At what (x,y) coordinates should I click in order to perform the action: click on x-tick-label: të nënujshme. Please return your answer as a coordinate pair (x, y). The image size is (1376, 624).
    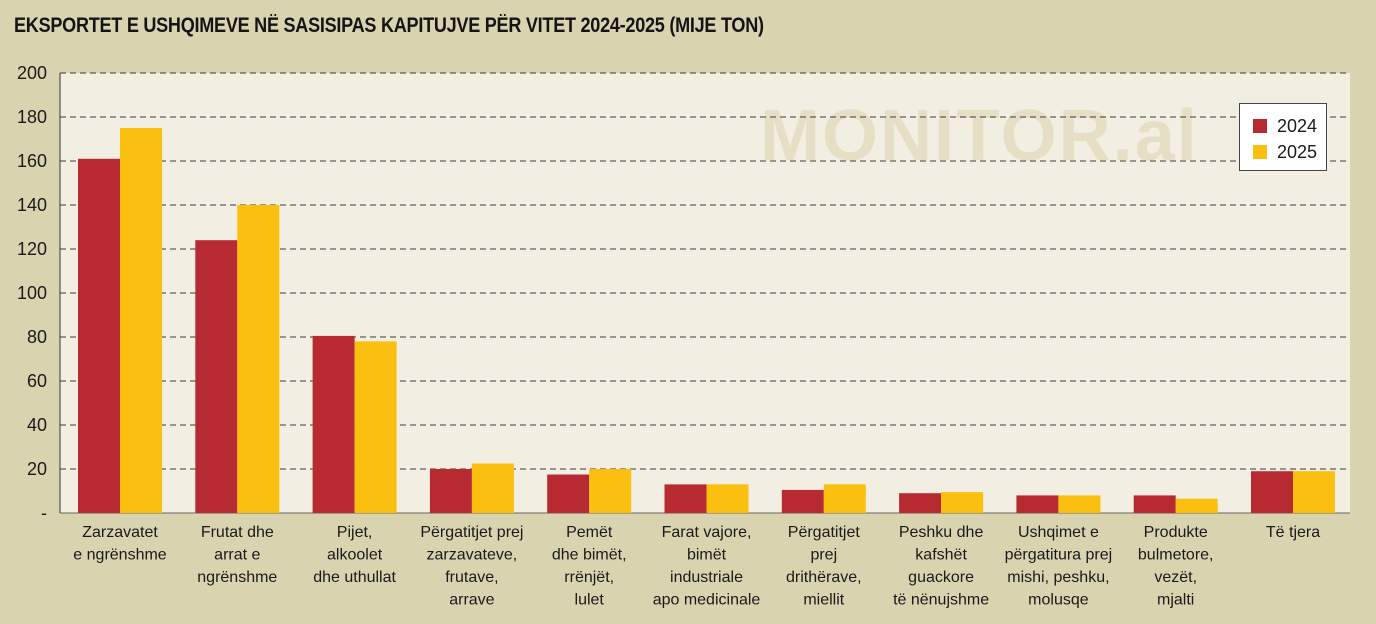
    Looking at the image, I should click on (941, 600).